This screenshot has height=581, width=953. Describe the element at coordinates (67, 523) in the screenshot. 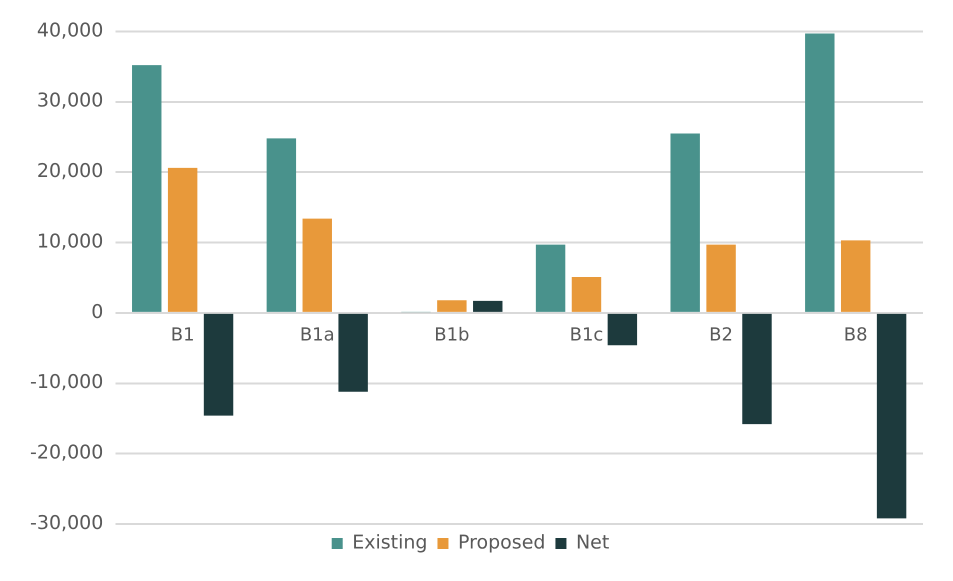

I see `y-tick-label: -30,000` at that location.